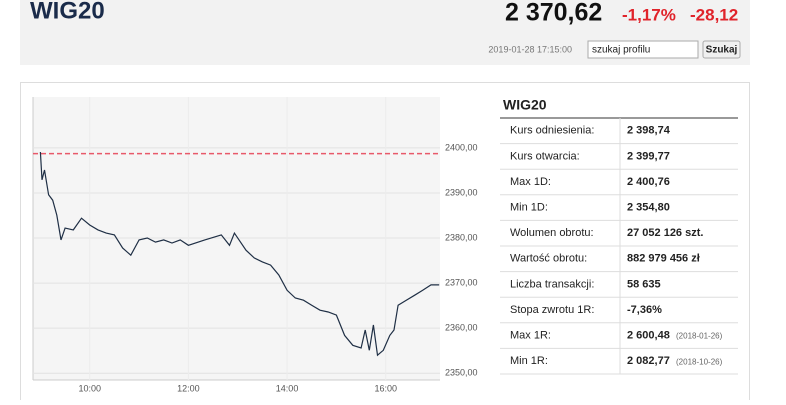 This screenshot has height=405, width=786. What do you see at coordinates (621, 50) in the screenshot?
I see `search-placeholder: szukaj profilu` at bounding box center [621, 50].